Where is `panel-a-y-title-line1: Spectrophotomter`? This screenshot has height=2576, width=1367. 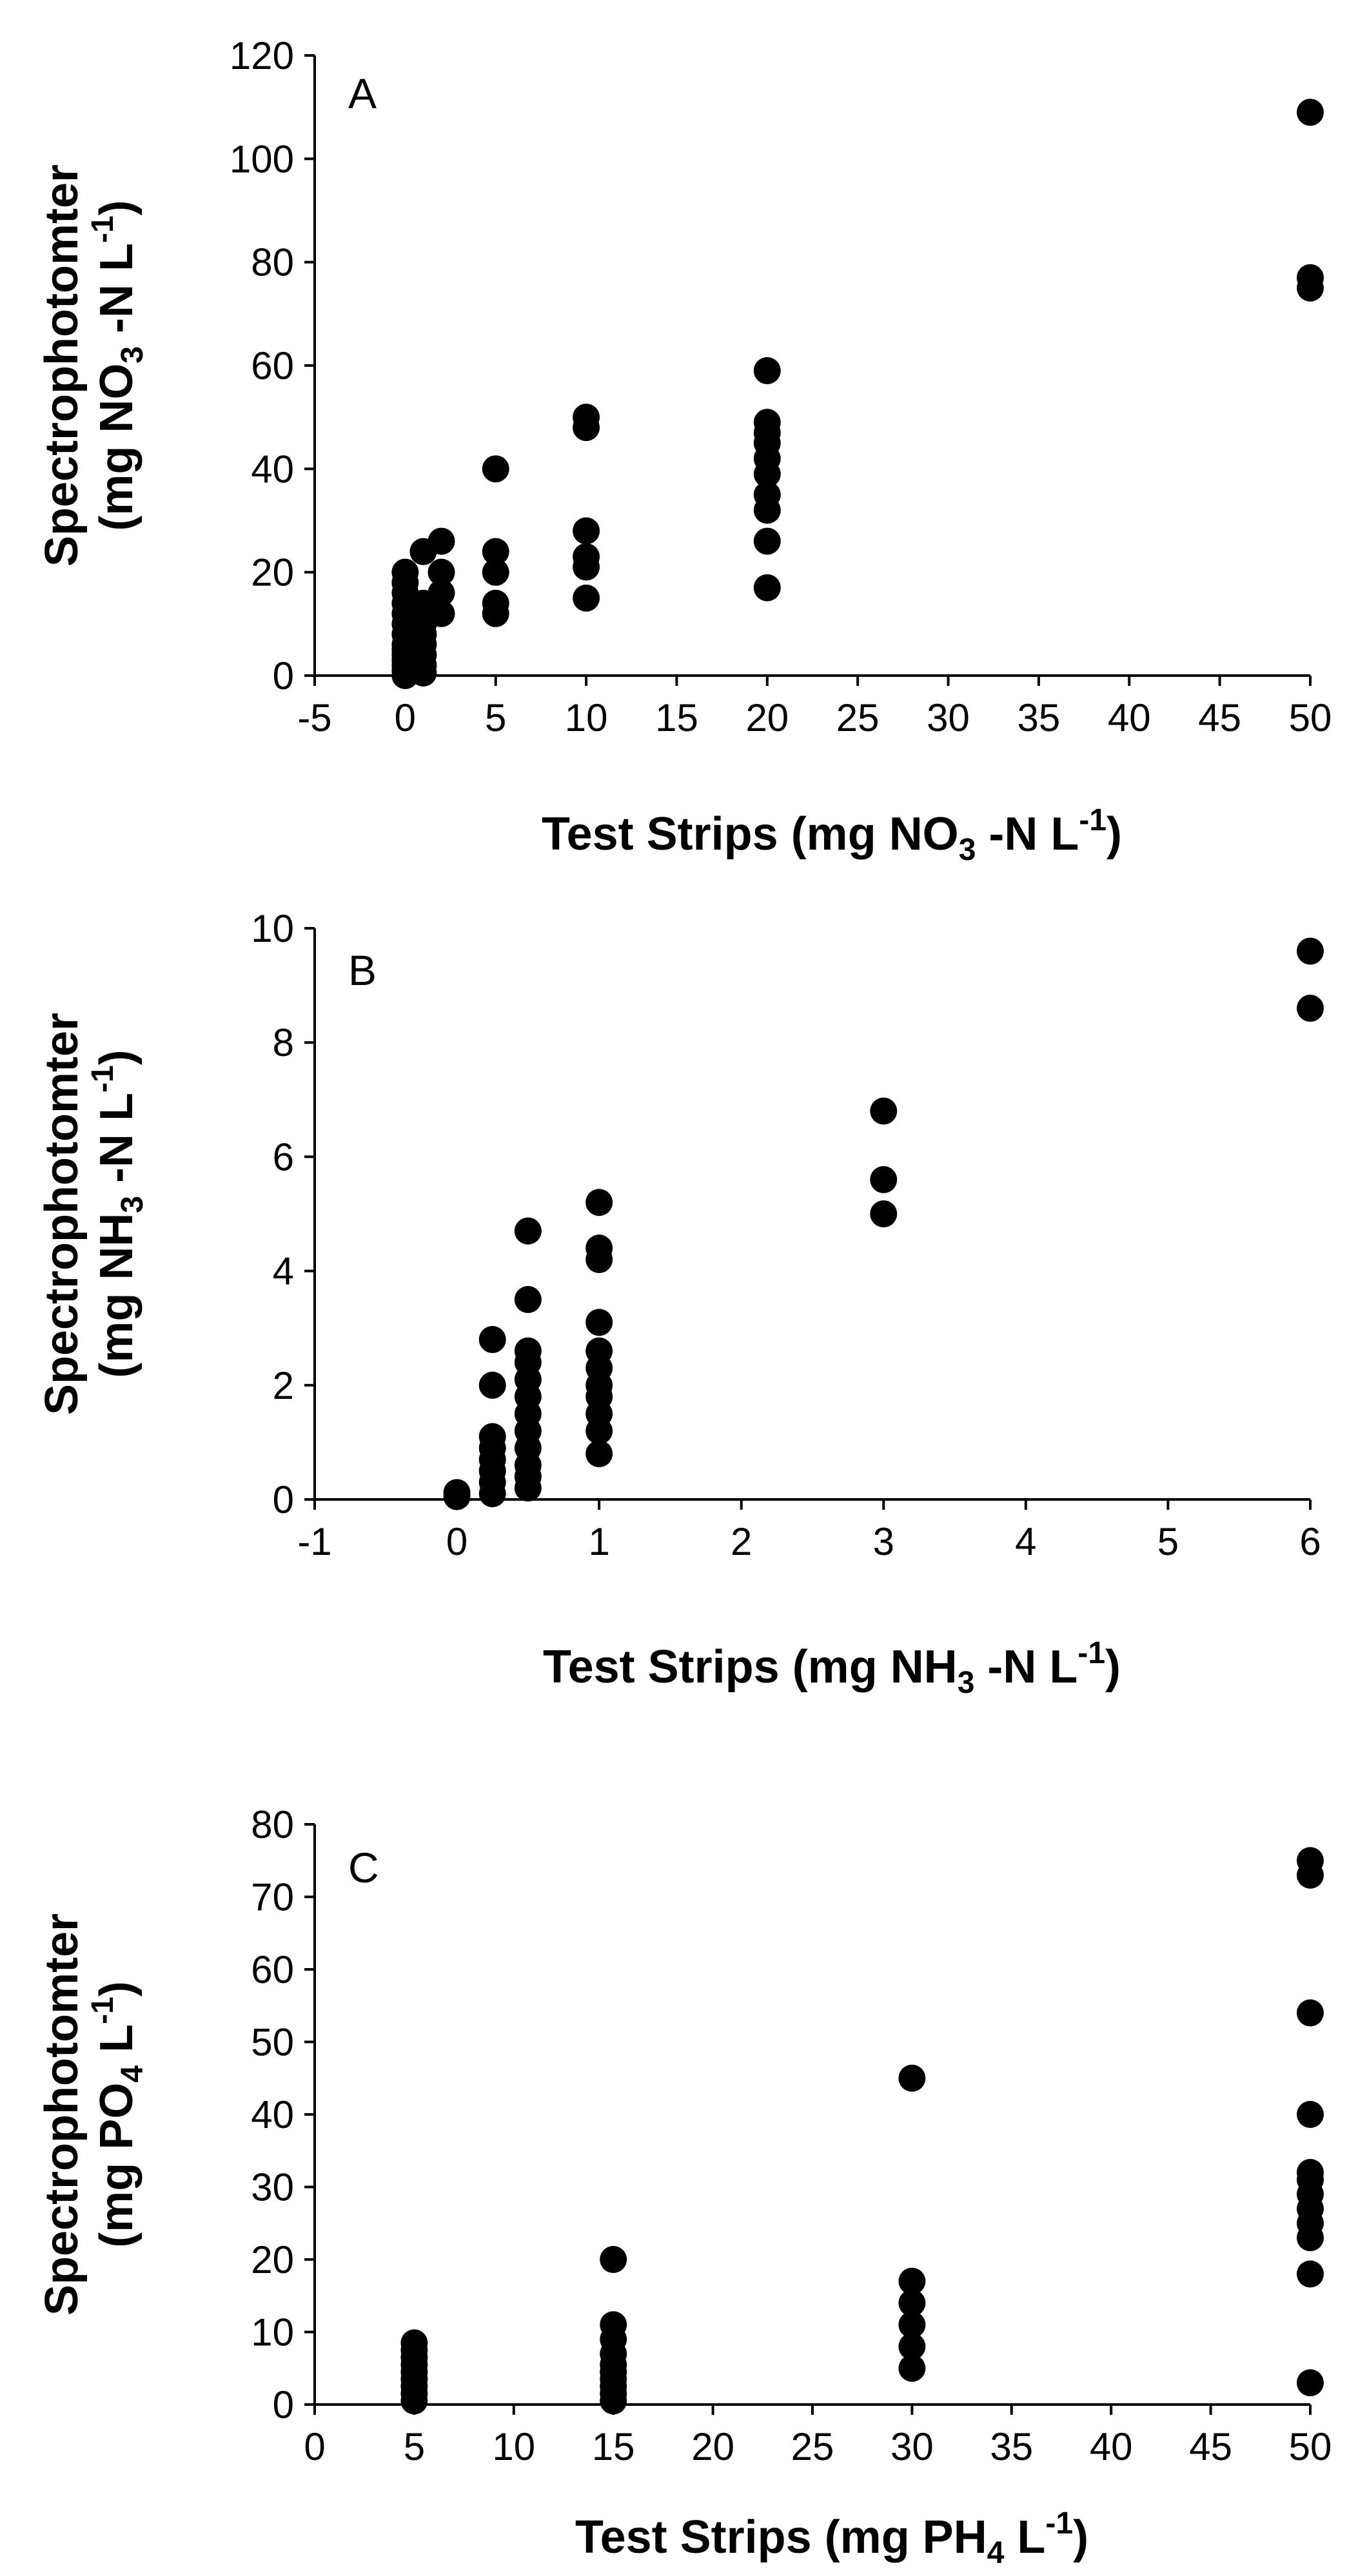 panel-a-y-title-line1: Spectrophotomter is located at coordinates (62, 366).